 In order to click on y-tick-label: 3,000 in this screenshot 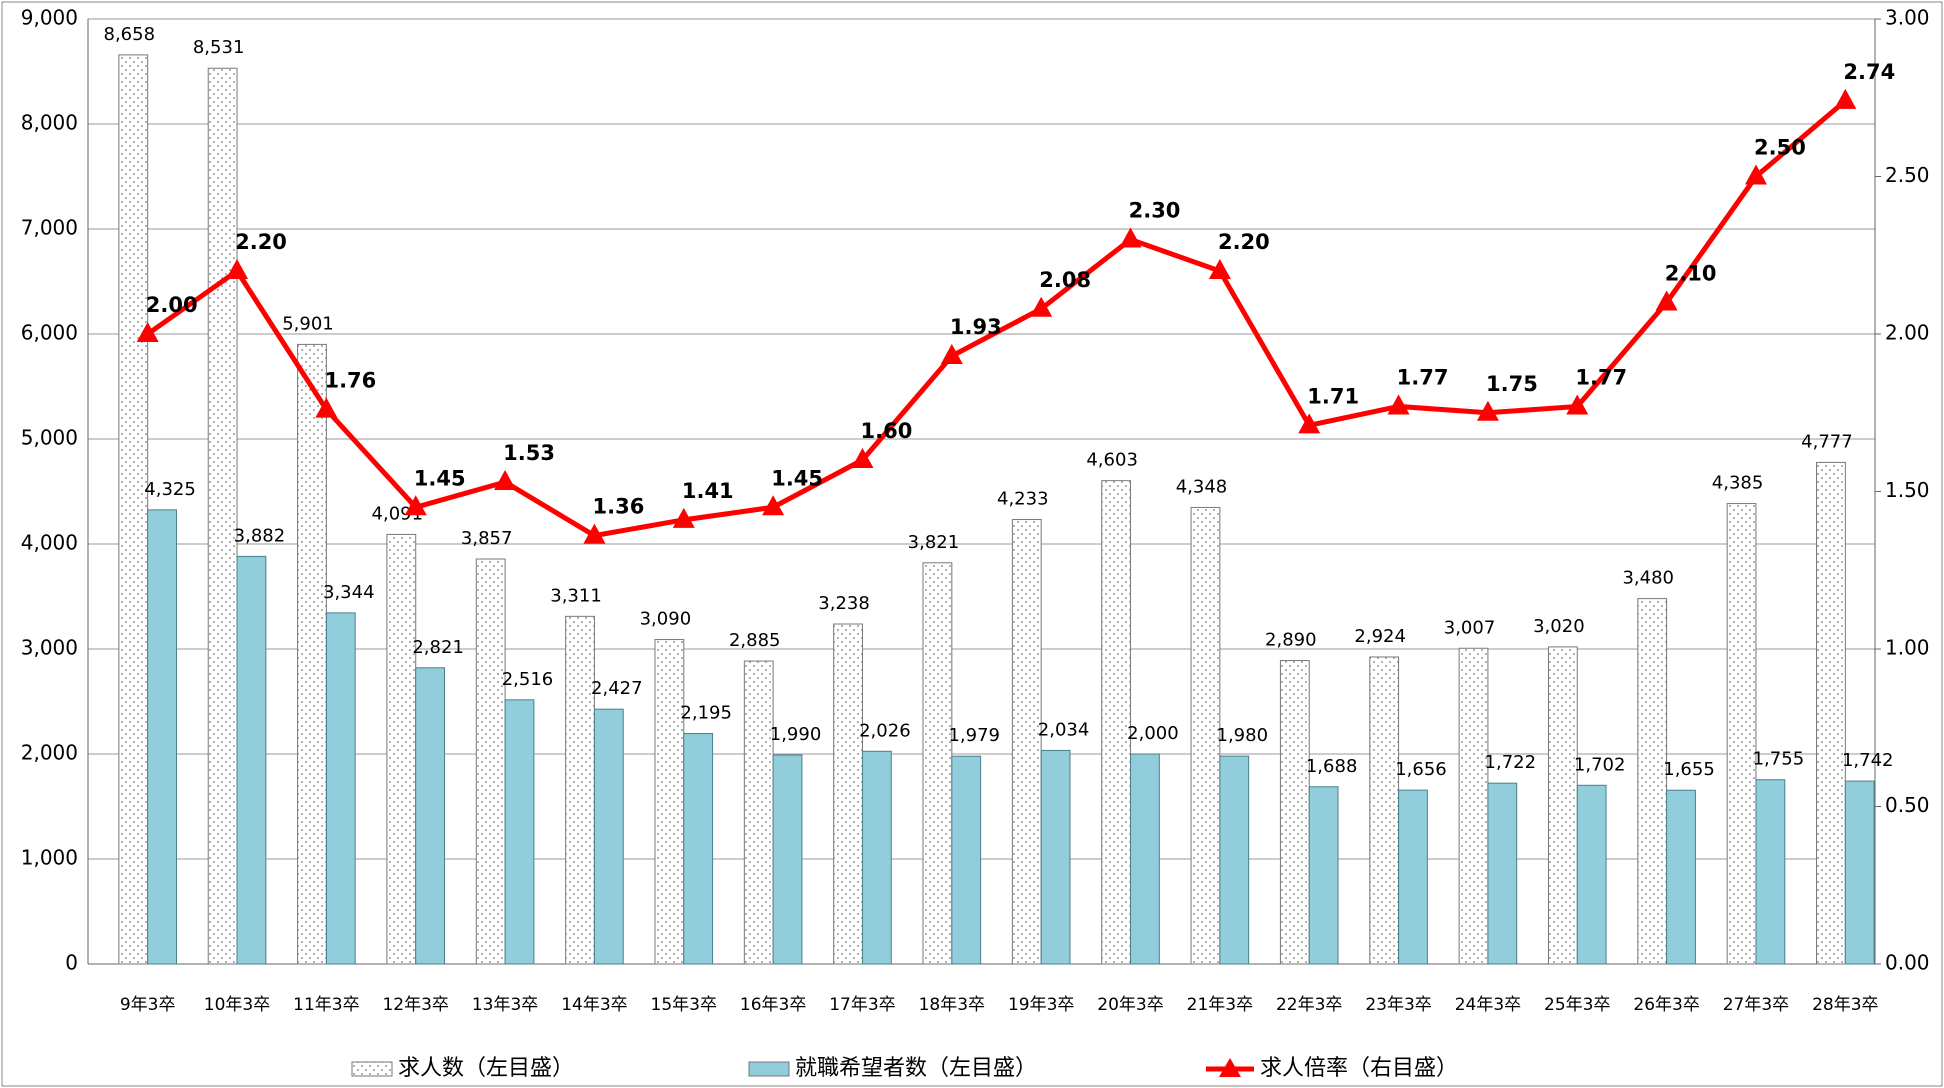, I will do `click(49, 648)`.